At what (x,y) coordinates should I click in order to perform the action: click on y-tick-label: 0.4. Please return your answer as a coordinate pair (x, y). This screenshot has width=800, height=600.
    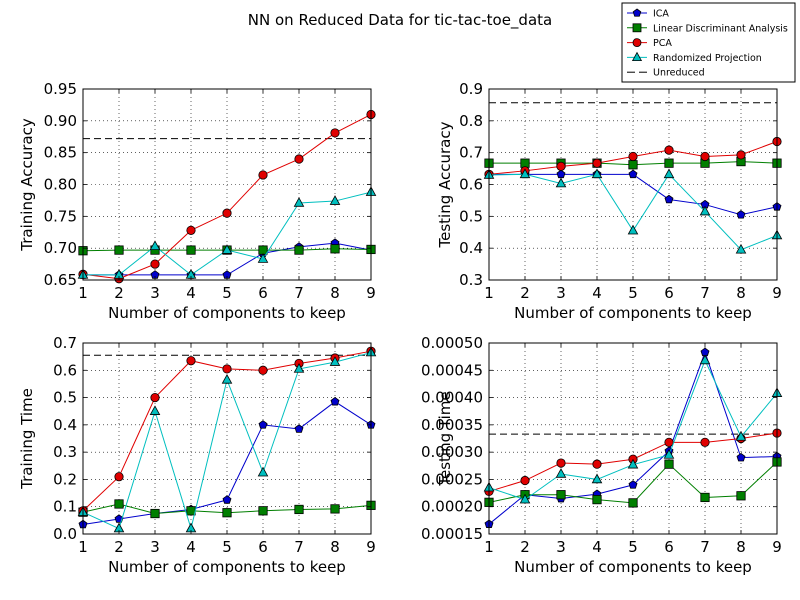
    Looking at the image, I should click on (471, 248).